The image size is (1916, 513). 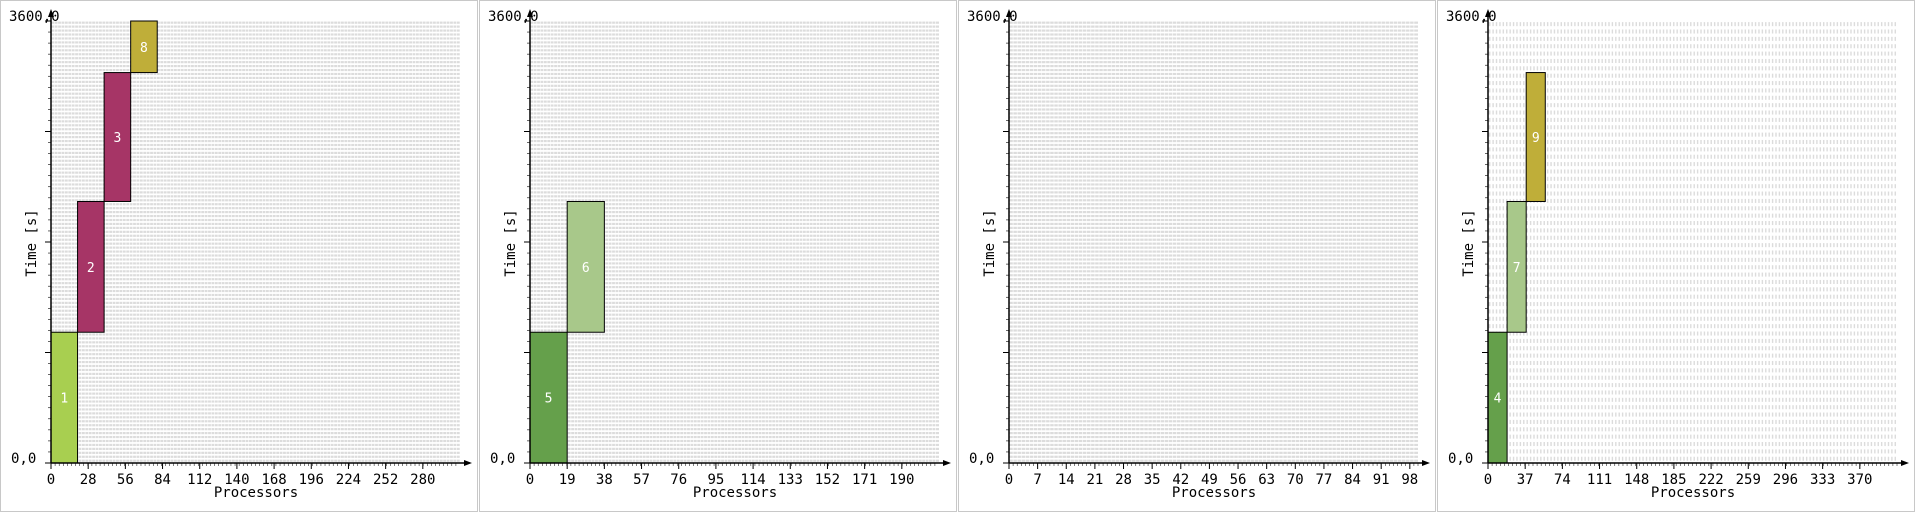 What do you see at coordinates (678, 480) in the screenshot?
I see `x-tick-label: 76` at bounding box center [678, 480].